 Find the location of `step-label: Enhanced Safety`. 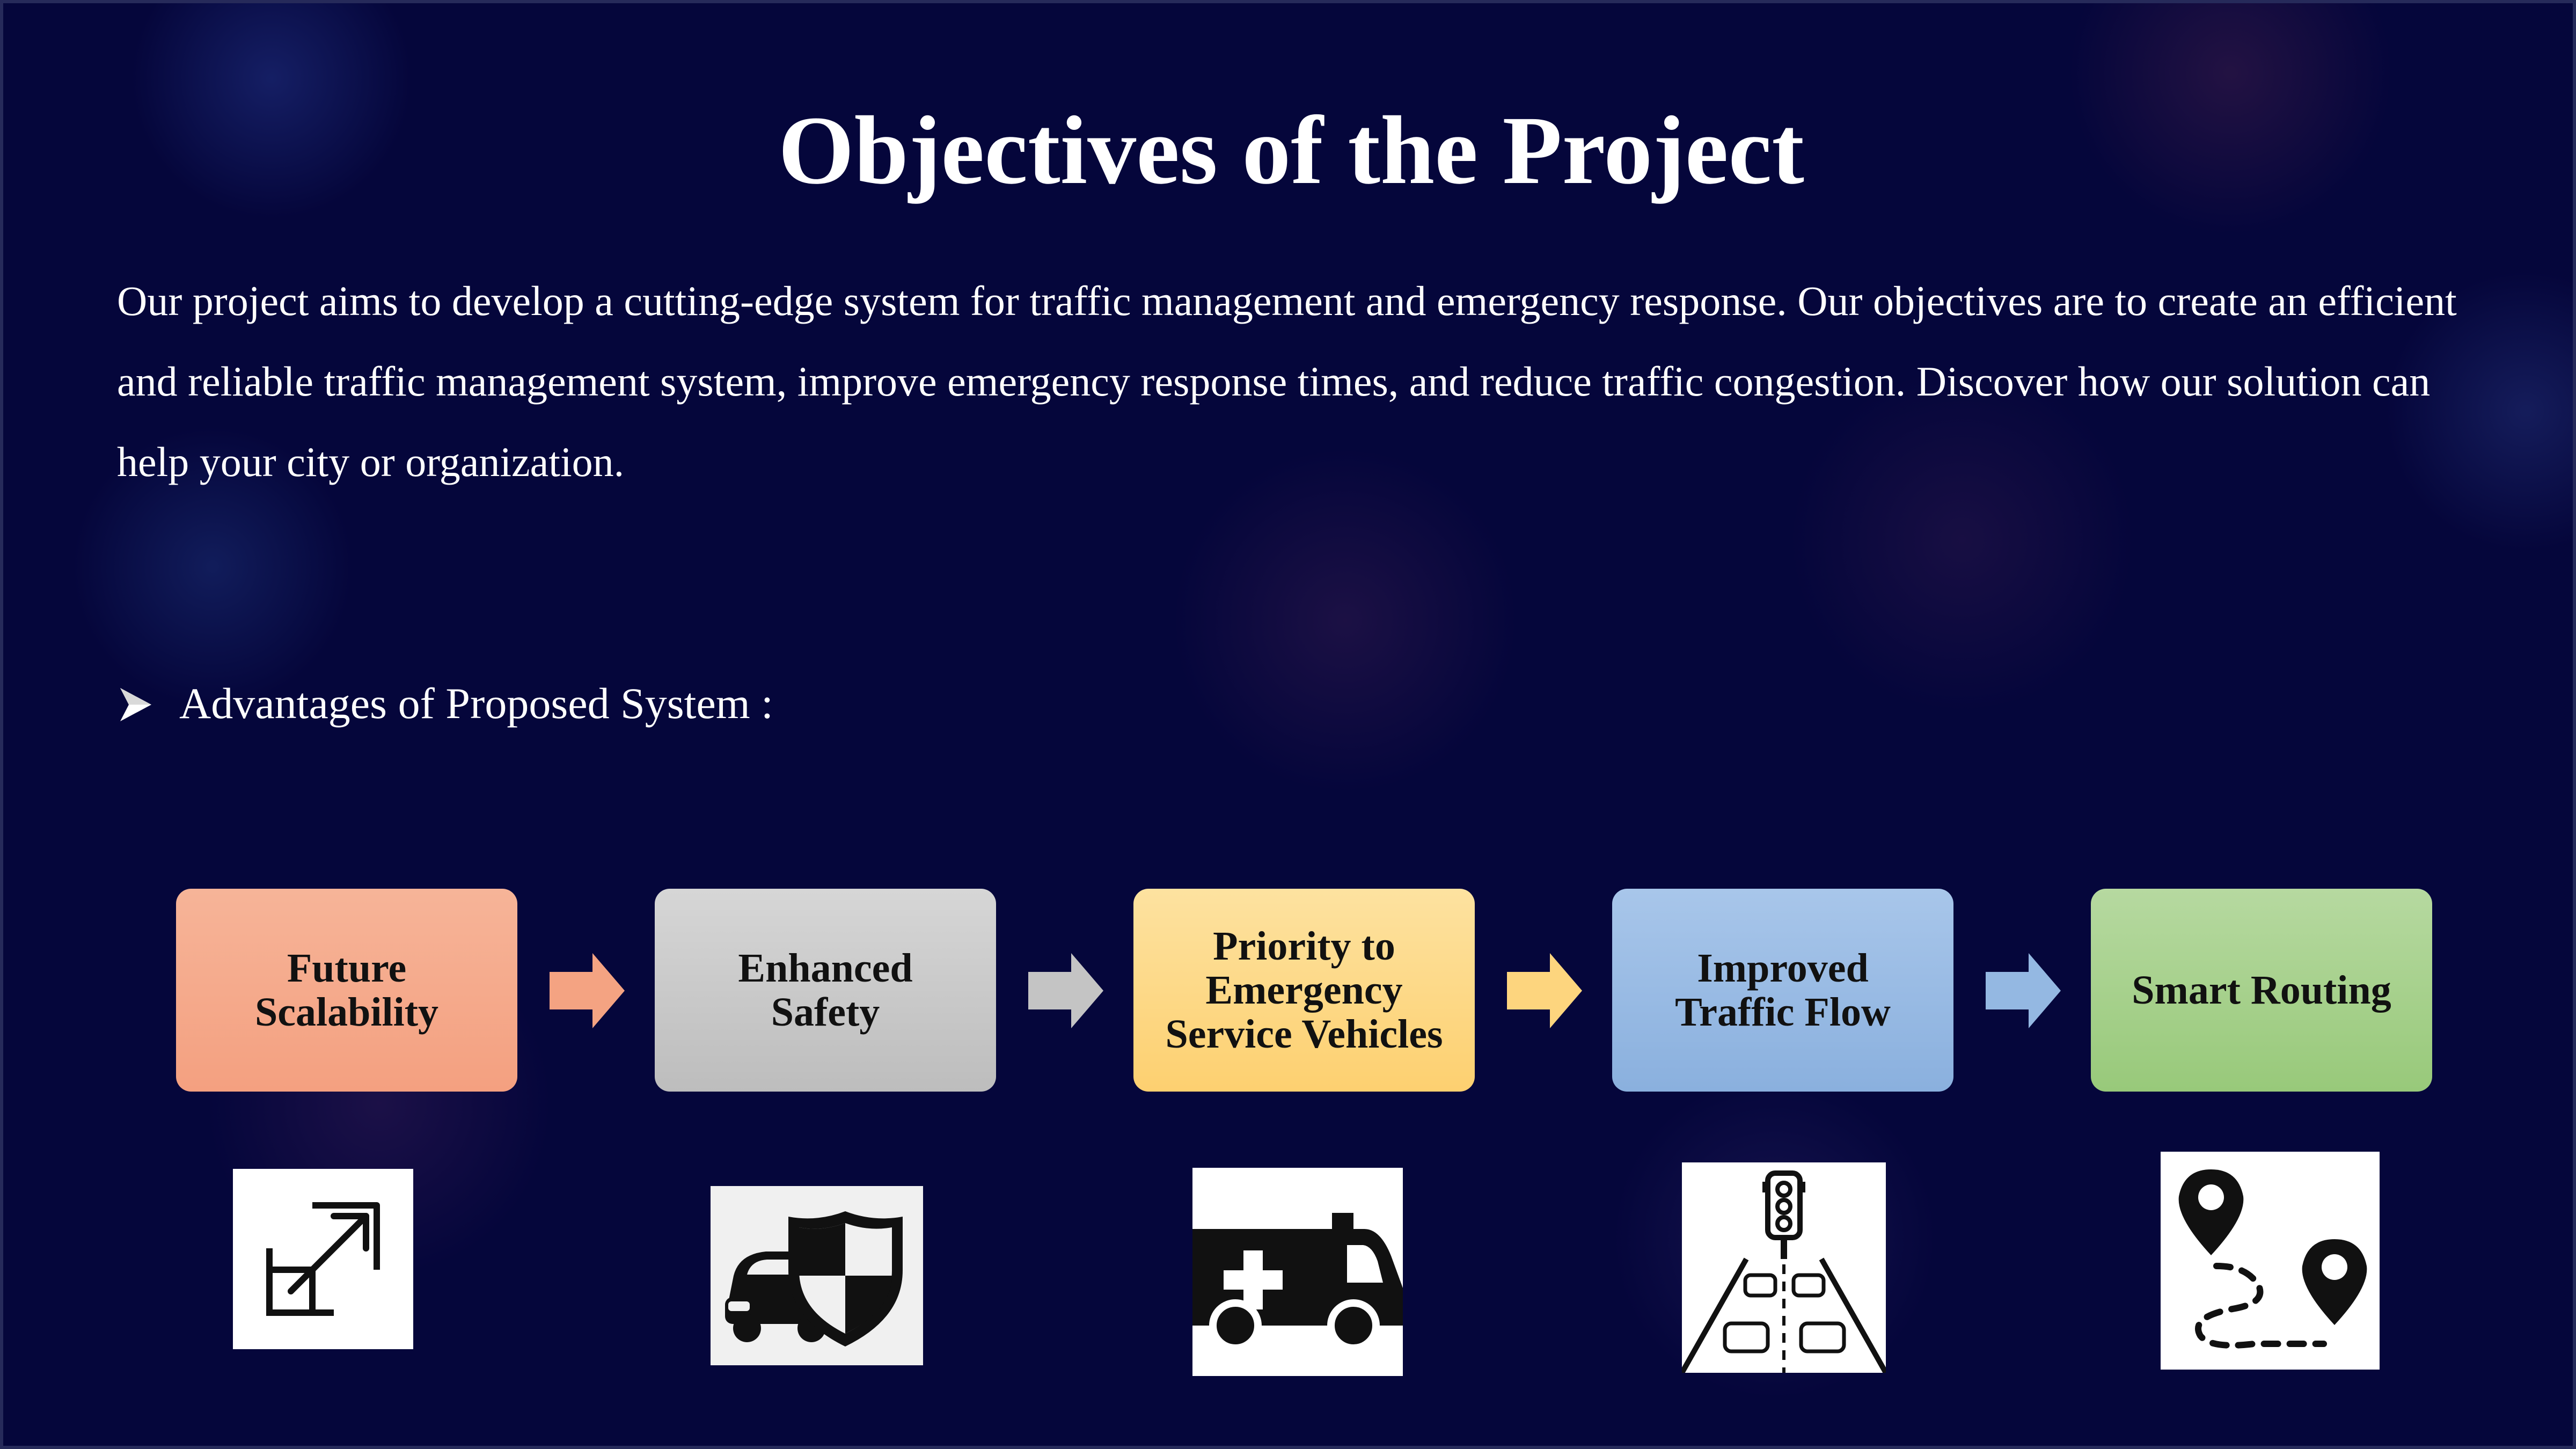

step-label: Enhanced Safety is located at coordinates (825, 990).